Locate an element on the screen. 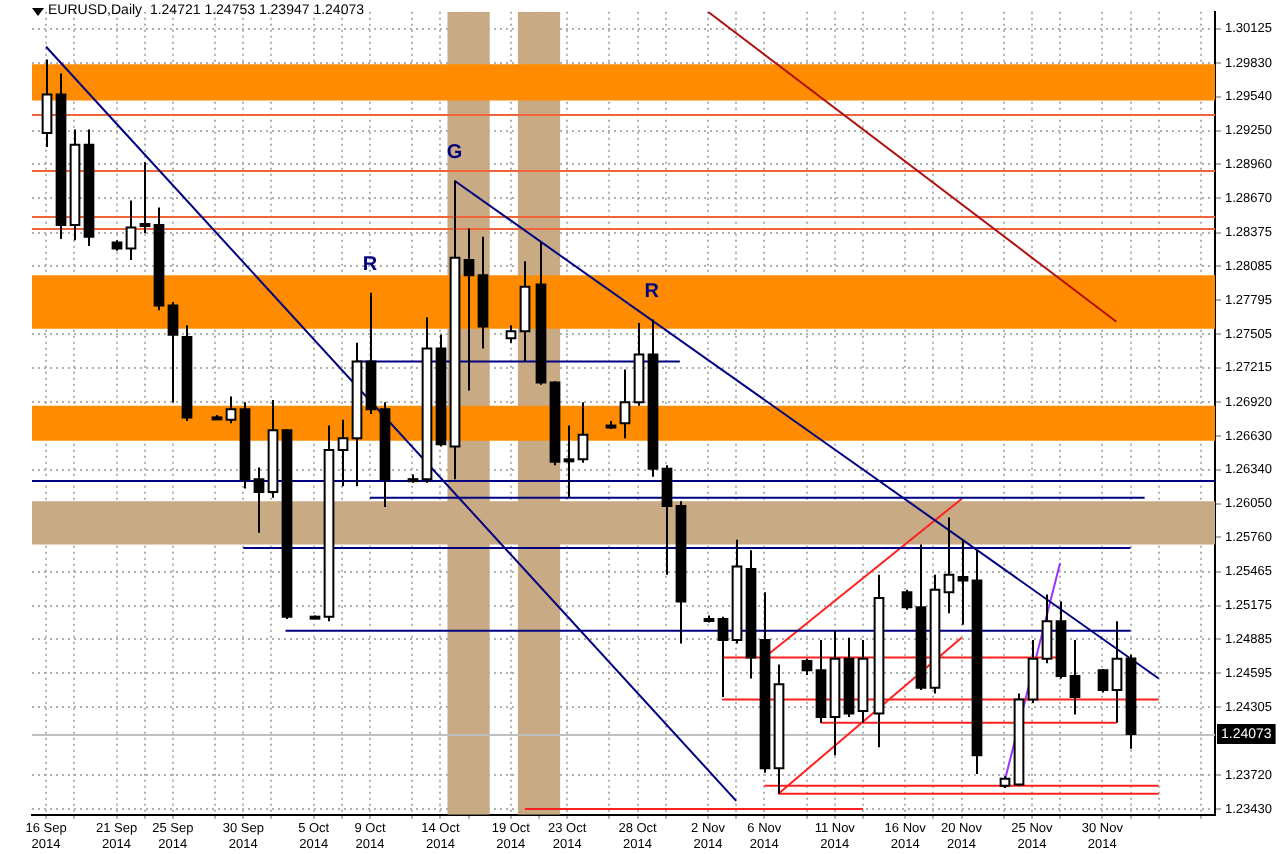 Image resolution: width=1280 pixels, height=854 pixels. annotation: G is located at coordinates (454, 153).